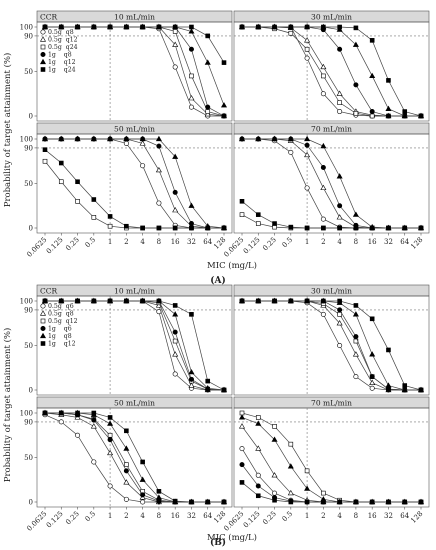 This screenshot has height=550, width=436. I want to click on y-tick-label: 100, so click(26, 302).